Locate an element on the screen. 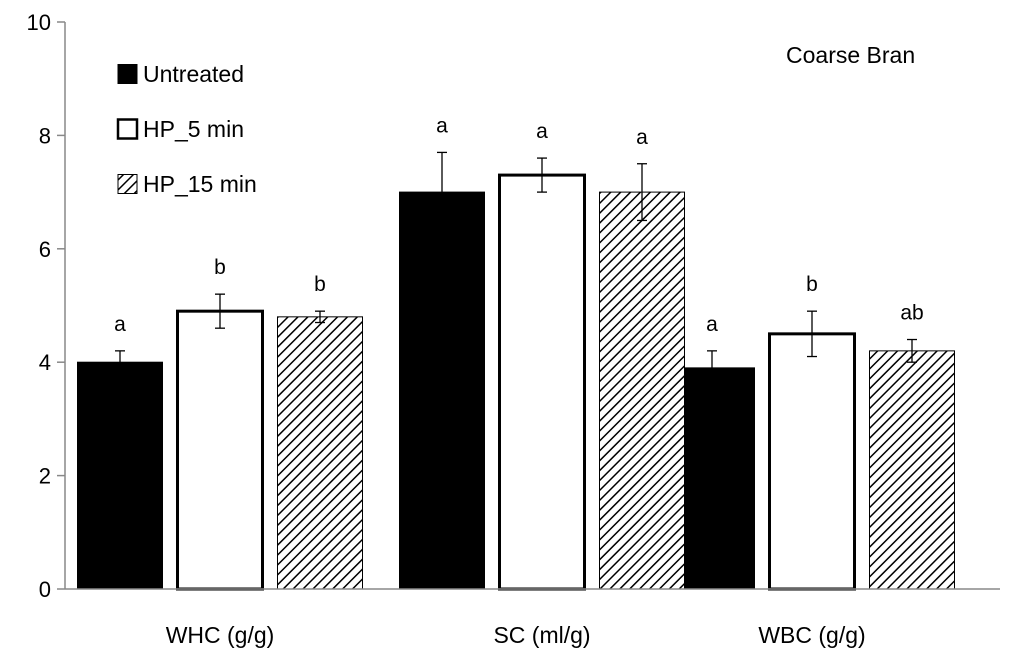 Image resolution: width=1011 pixels, height=653 pixels. x-category-label: WHC (g/g) is located at coordinates (220, 635).